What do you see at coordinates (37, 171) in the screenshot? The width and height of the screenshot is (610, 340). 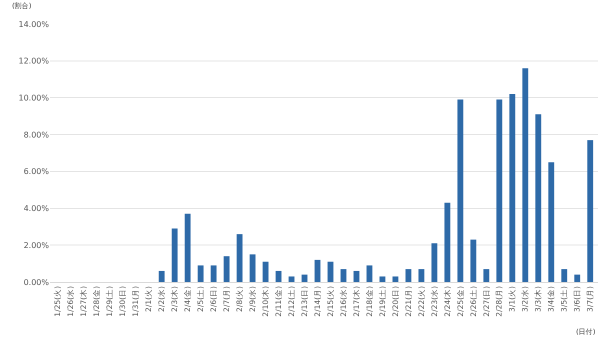 I see `y-tick-label: 6.00%` at bounding box center [37, 171].